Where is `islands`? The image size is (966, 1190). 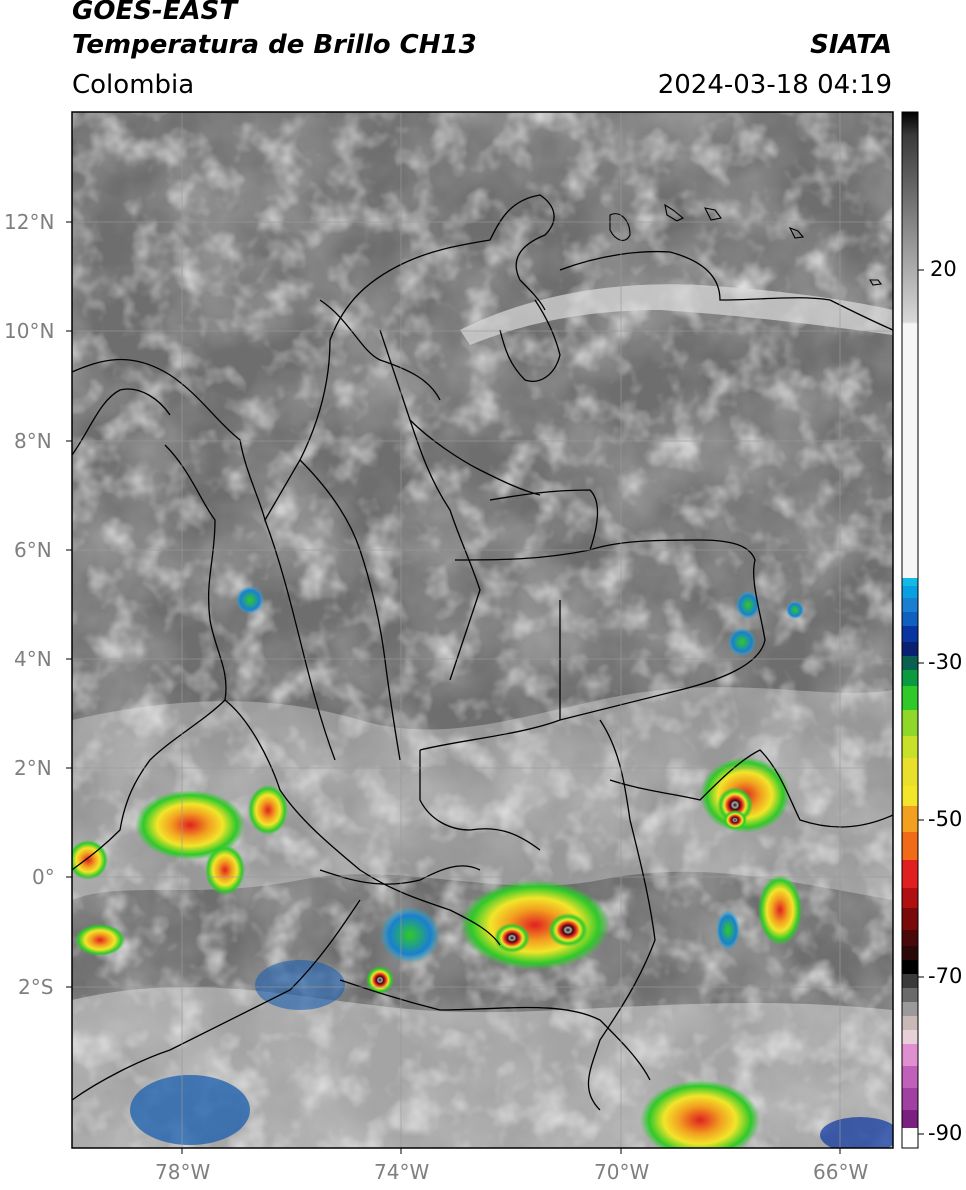
islands is located at coordinates (746, 244).